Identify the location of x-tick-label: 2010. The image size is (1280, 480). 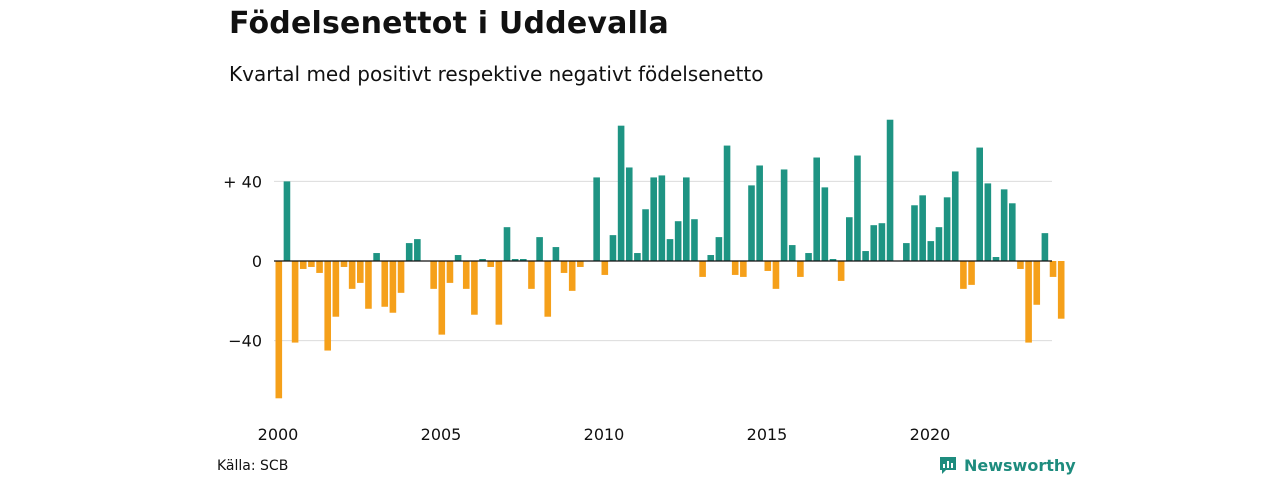
(604, 434).